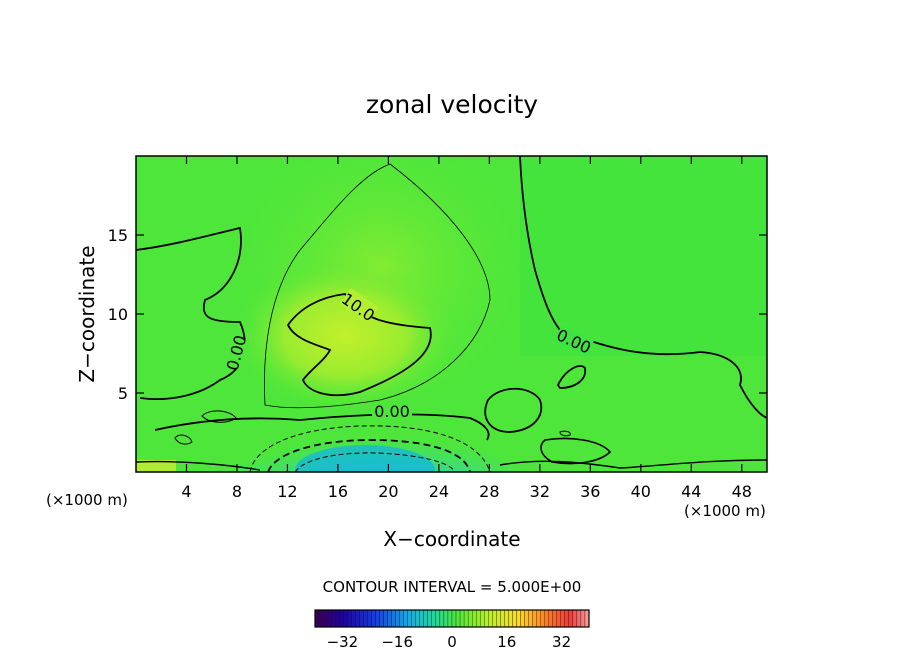 This screenshot has height=654, width=904. Describe the element at coordinates (377, 286) in the screenshot. I see `contour-line-five` at that location.